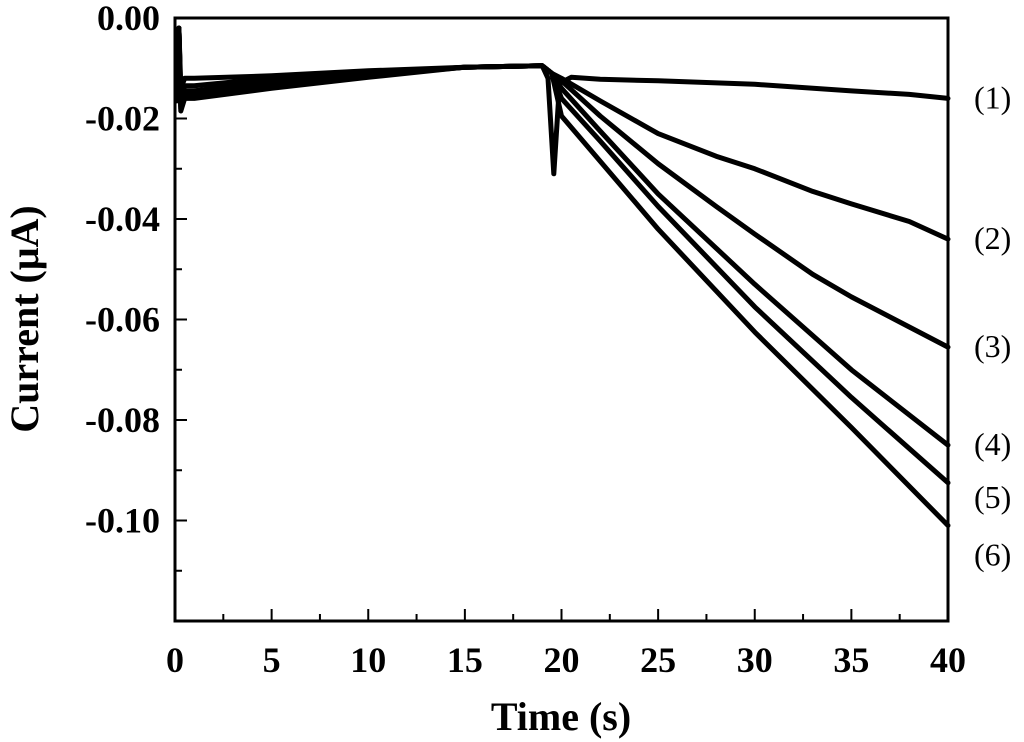 This screenshot has width=1024, height=742. Describe the element at coordinates (122, 521) in the screenshot. I see `y-tick-label: -0.10` at that location.